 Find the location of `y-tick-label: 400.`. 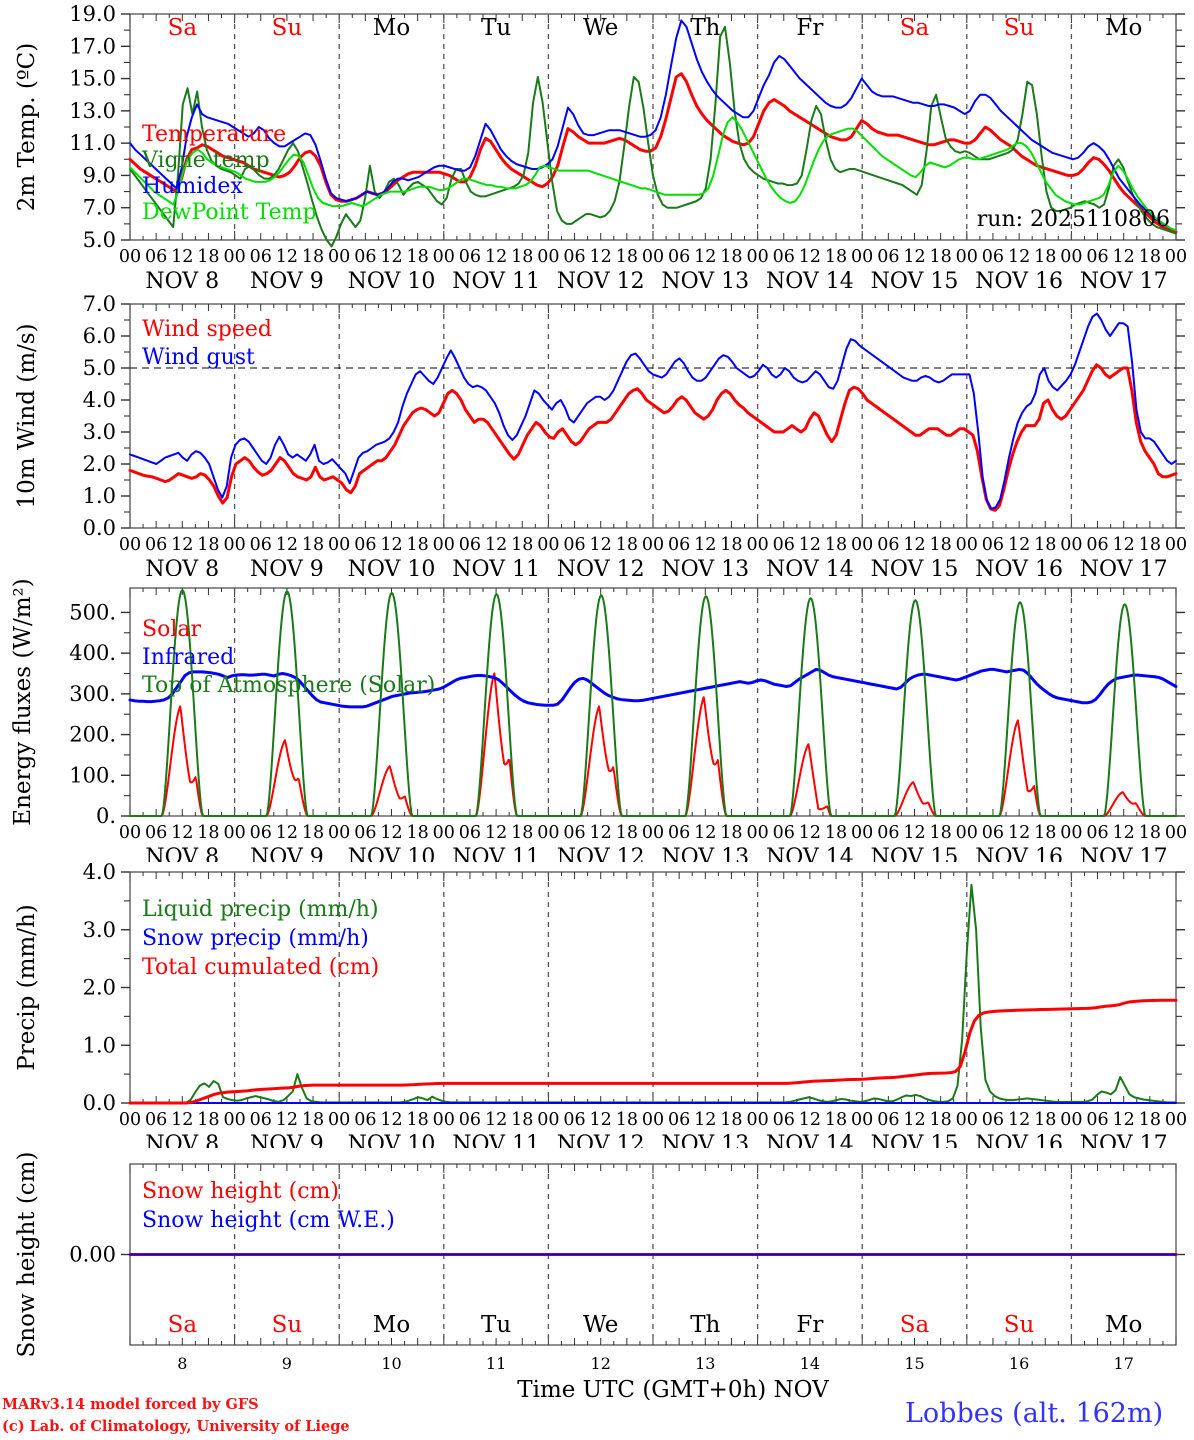

y-tick-label: 400. is located at coordinates (92, 653).